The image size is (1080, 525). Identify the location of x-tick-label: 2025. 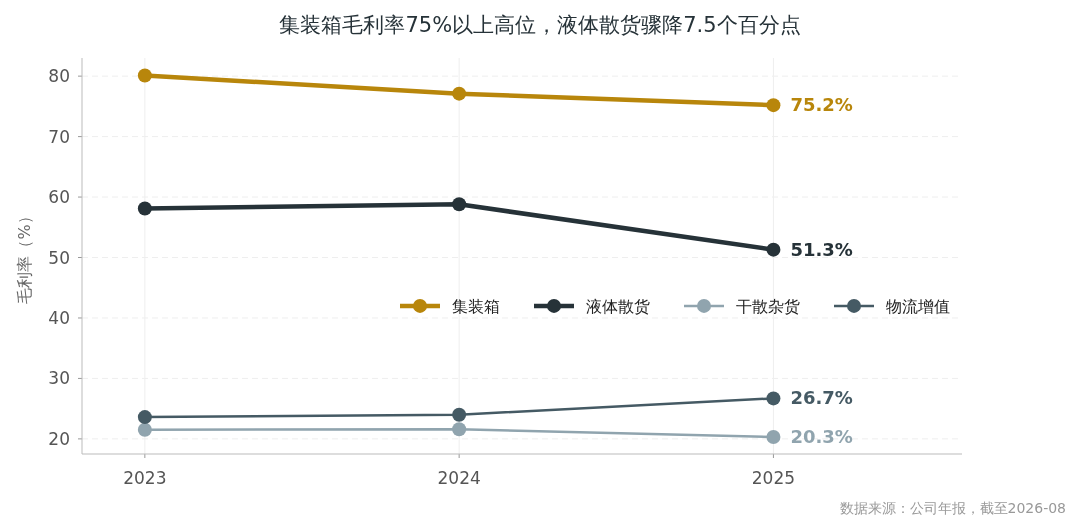
(773, 478).